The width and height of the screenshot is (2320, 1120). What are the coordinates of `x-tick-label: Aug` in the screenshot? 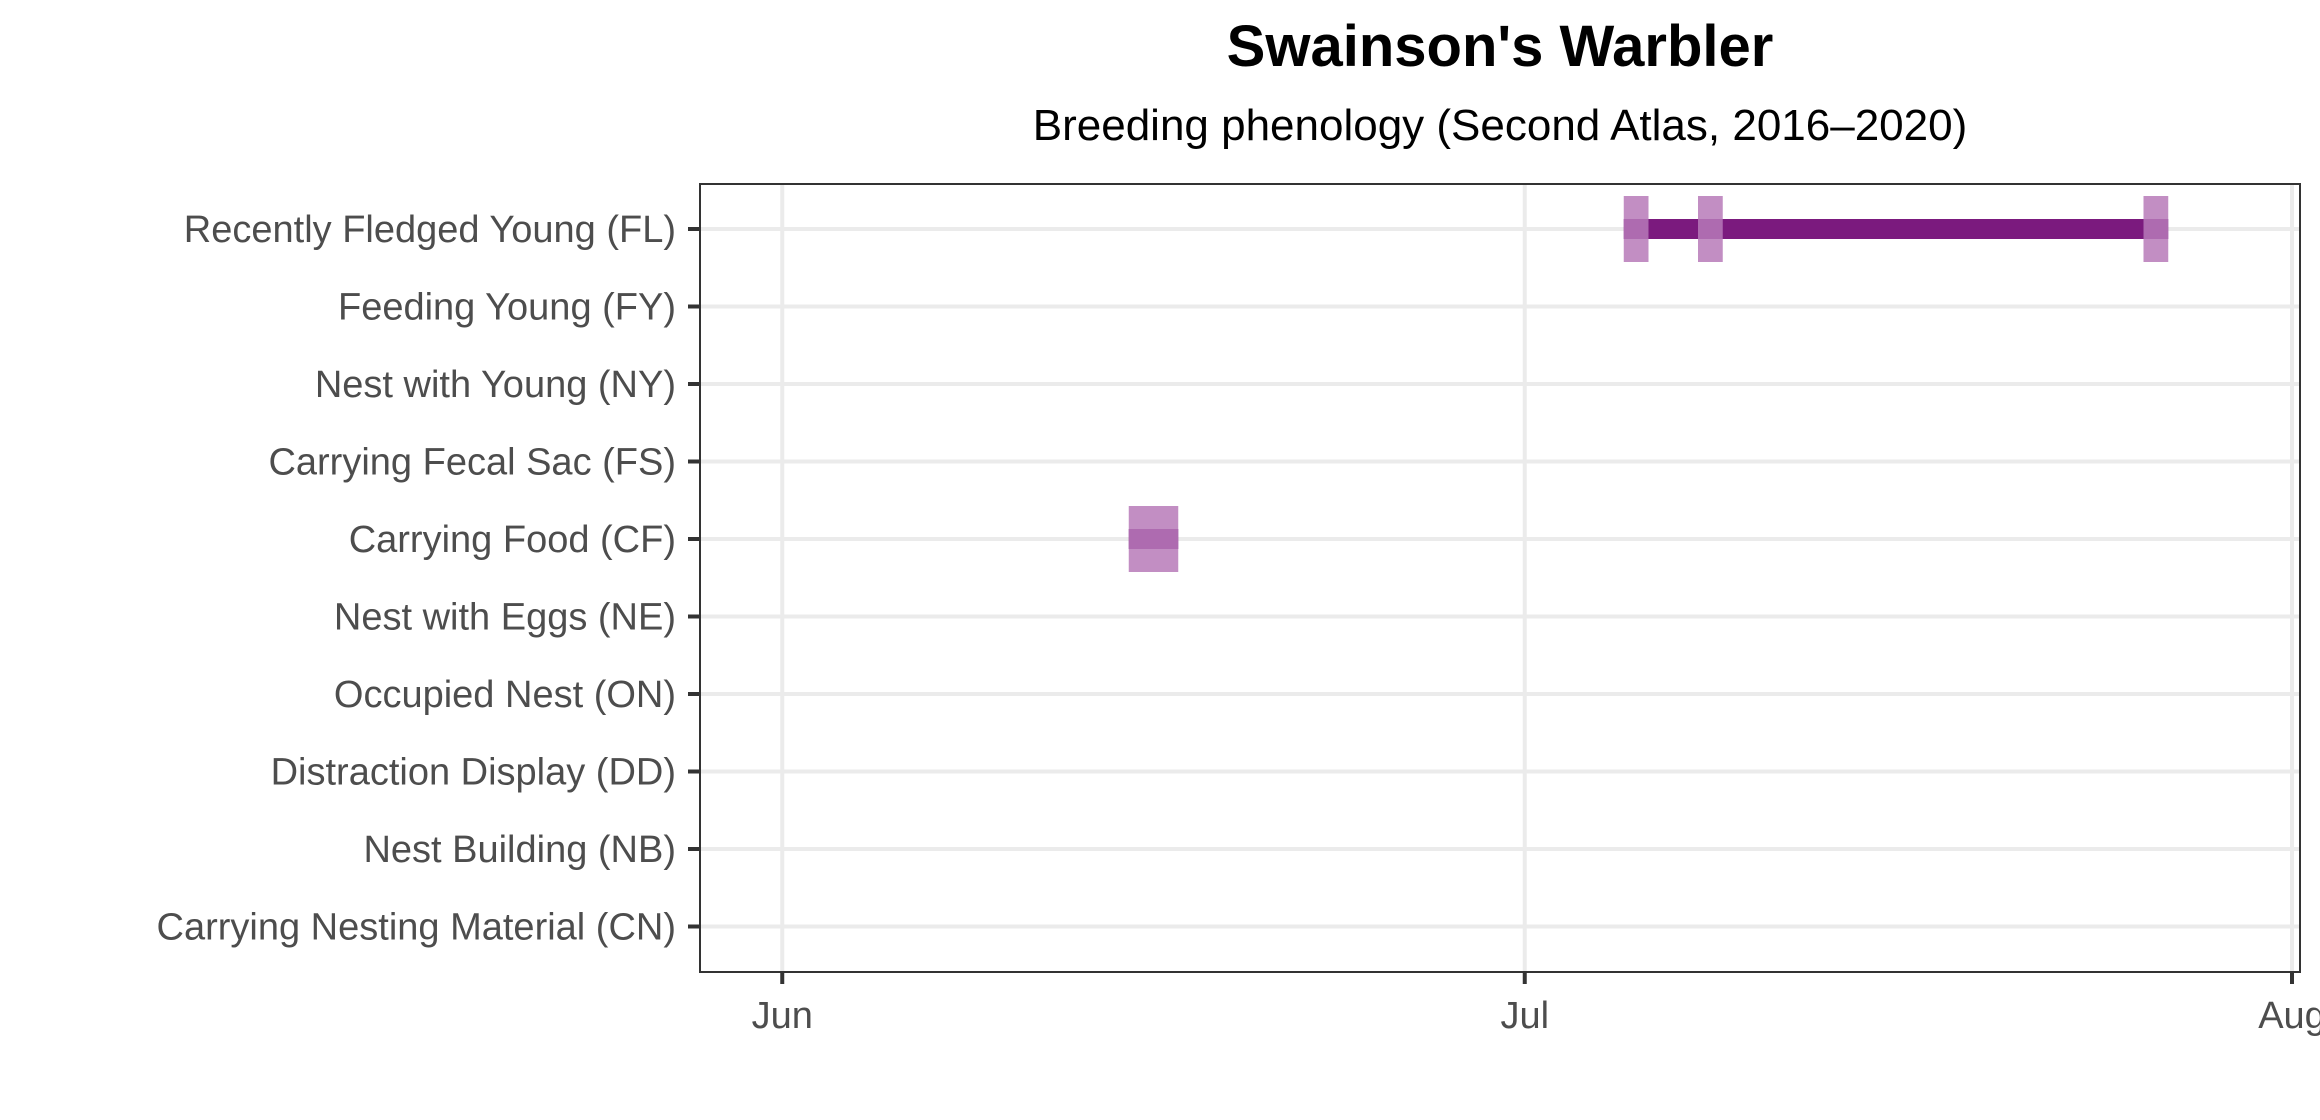 It's located at (2289, 1016).